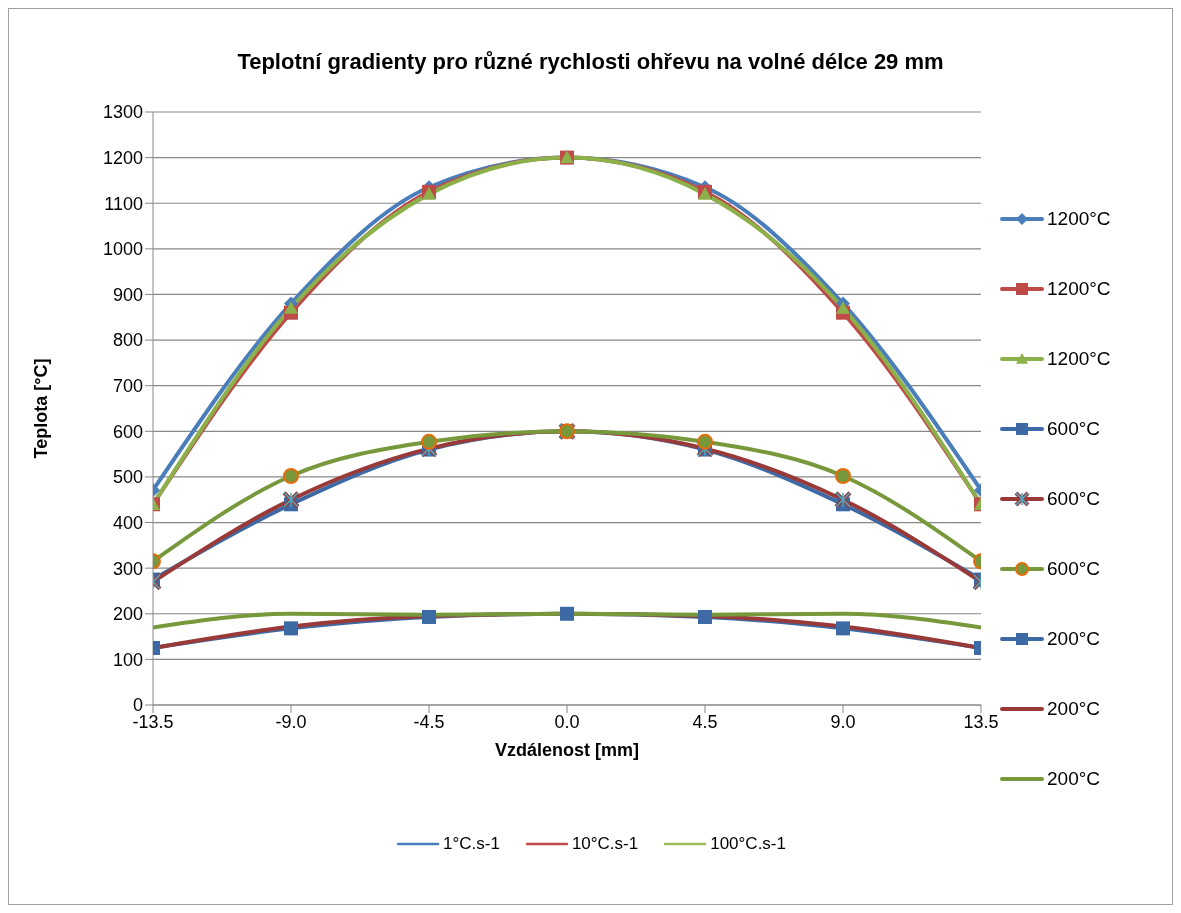  I want to click on y-tick-label: 1100, so click(123, 203).